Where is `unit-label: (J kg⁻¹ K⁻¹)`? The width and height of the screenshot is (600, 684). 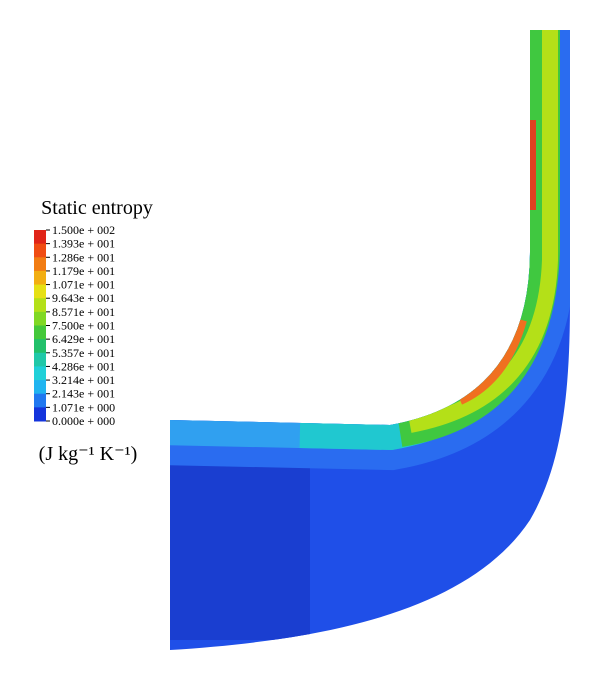
unit-label: (J kg⁻¹ K⁻¹) is located at coordinates (88, 454).